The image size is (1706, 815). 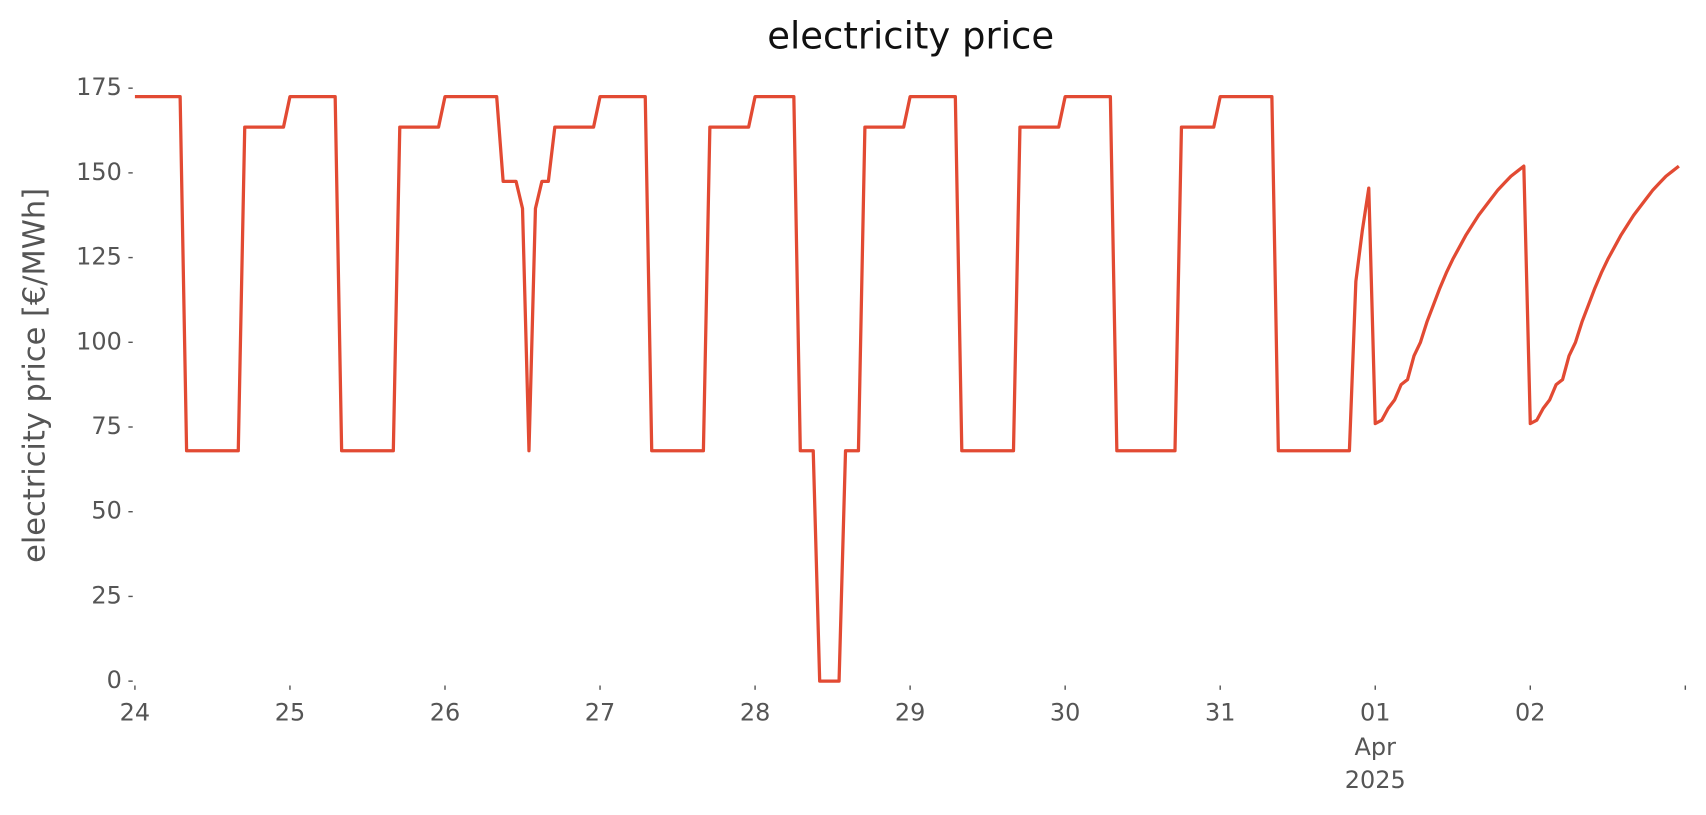 What do you see at coordinates (99, 87) in the screenshot?
I see `y-tick-label: 175` at bounding box center [99, 87].